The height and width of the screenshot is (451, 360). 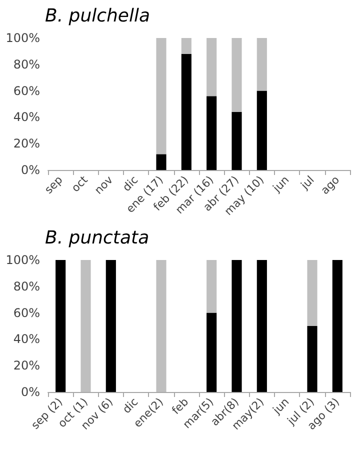 I want to click on chart-title: B. punctata, so click(x=97, y=238).